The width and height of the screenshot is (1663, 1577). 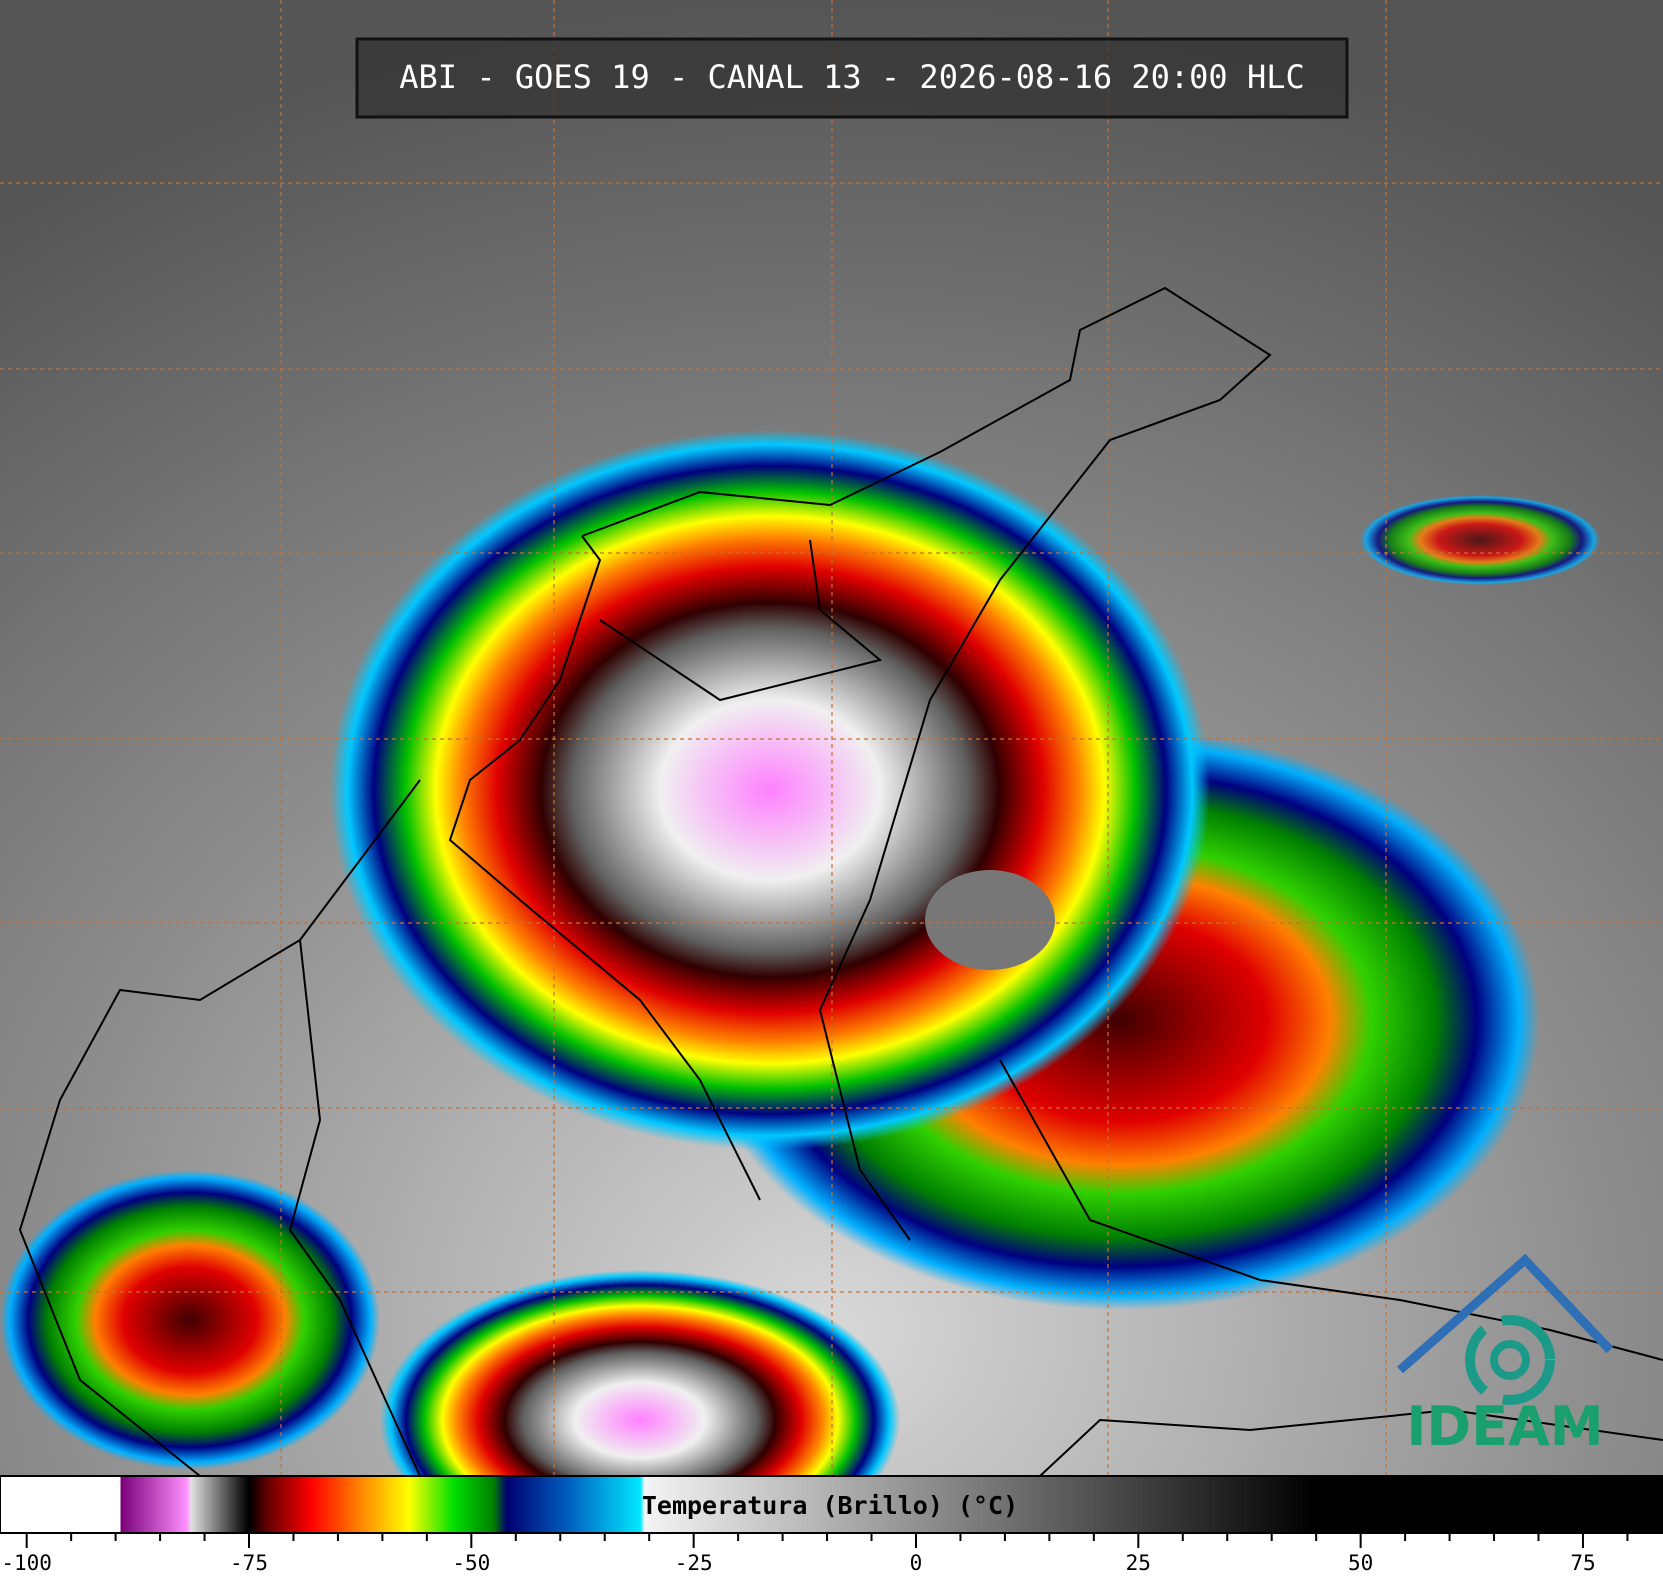 I want to click on tick-label: -75, so click(x=249, y=1563).